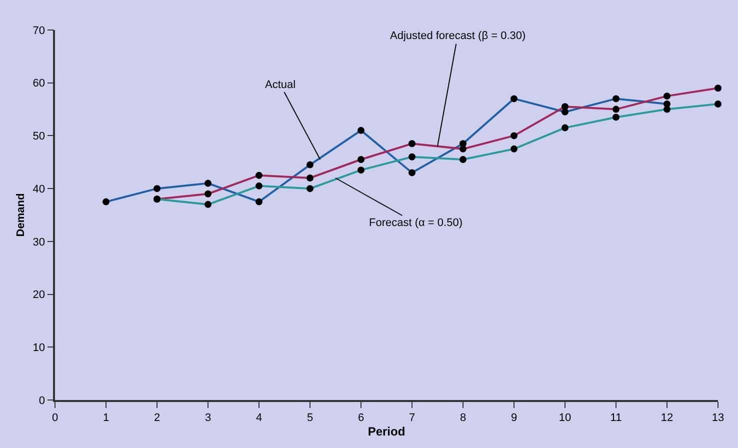 The image size is (738, 448). I want to click on x-tick-label: 2, so click(157, 418).